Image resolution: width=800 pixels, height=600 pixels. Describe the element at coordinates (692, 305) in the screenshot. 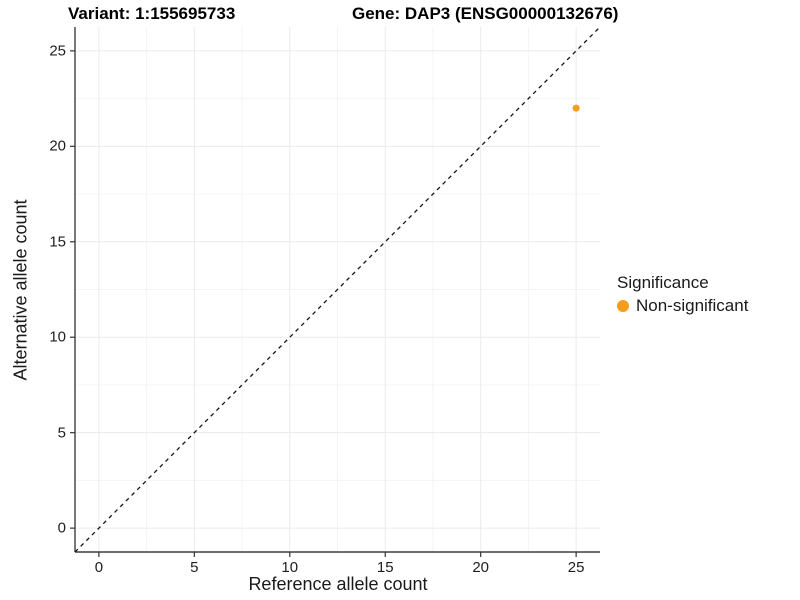

I see `legend-item-label: Non-significant` at that location.